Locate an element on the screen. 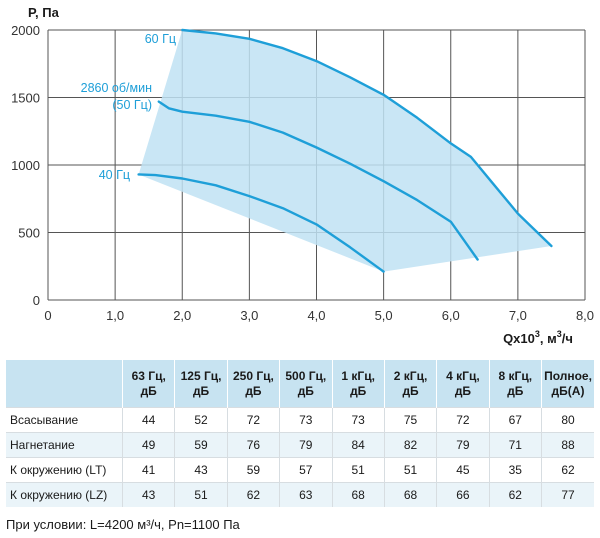 The width and height of the screenshot is (600, 538). column-header: 8 кГц, дБ is located at coordinates (516, 384).